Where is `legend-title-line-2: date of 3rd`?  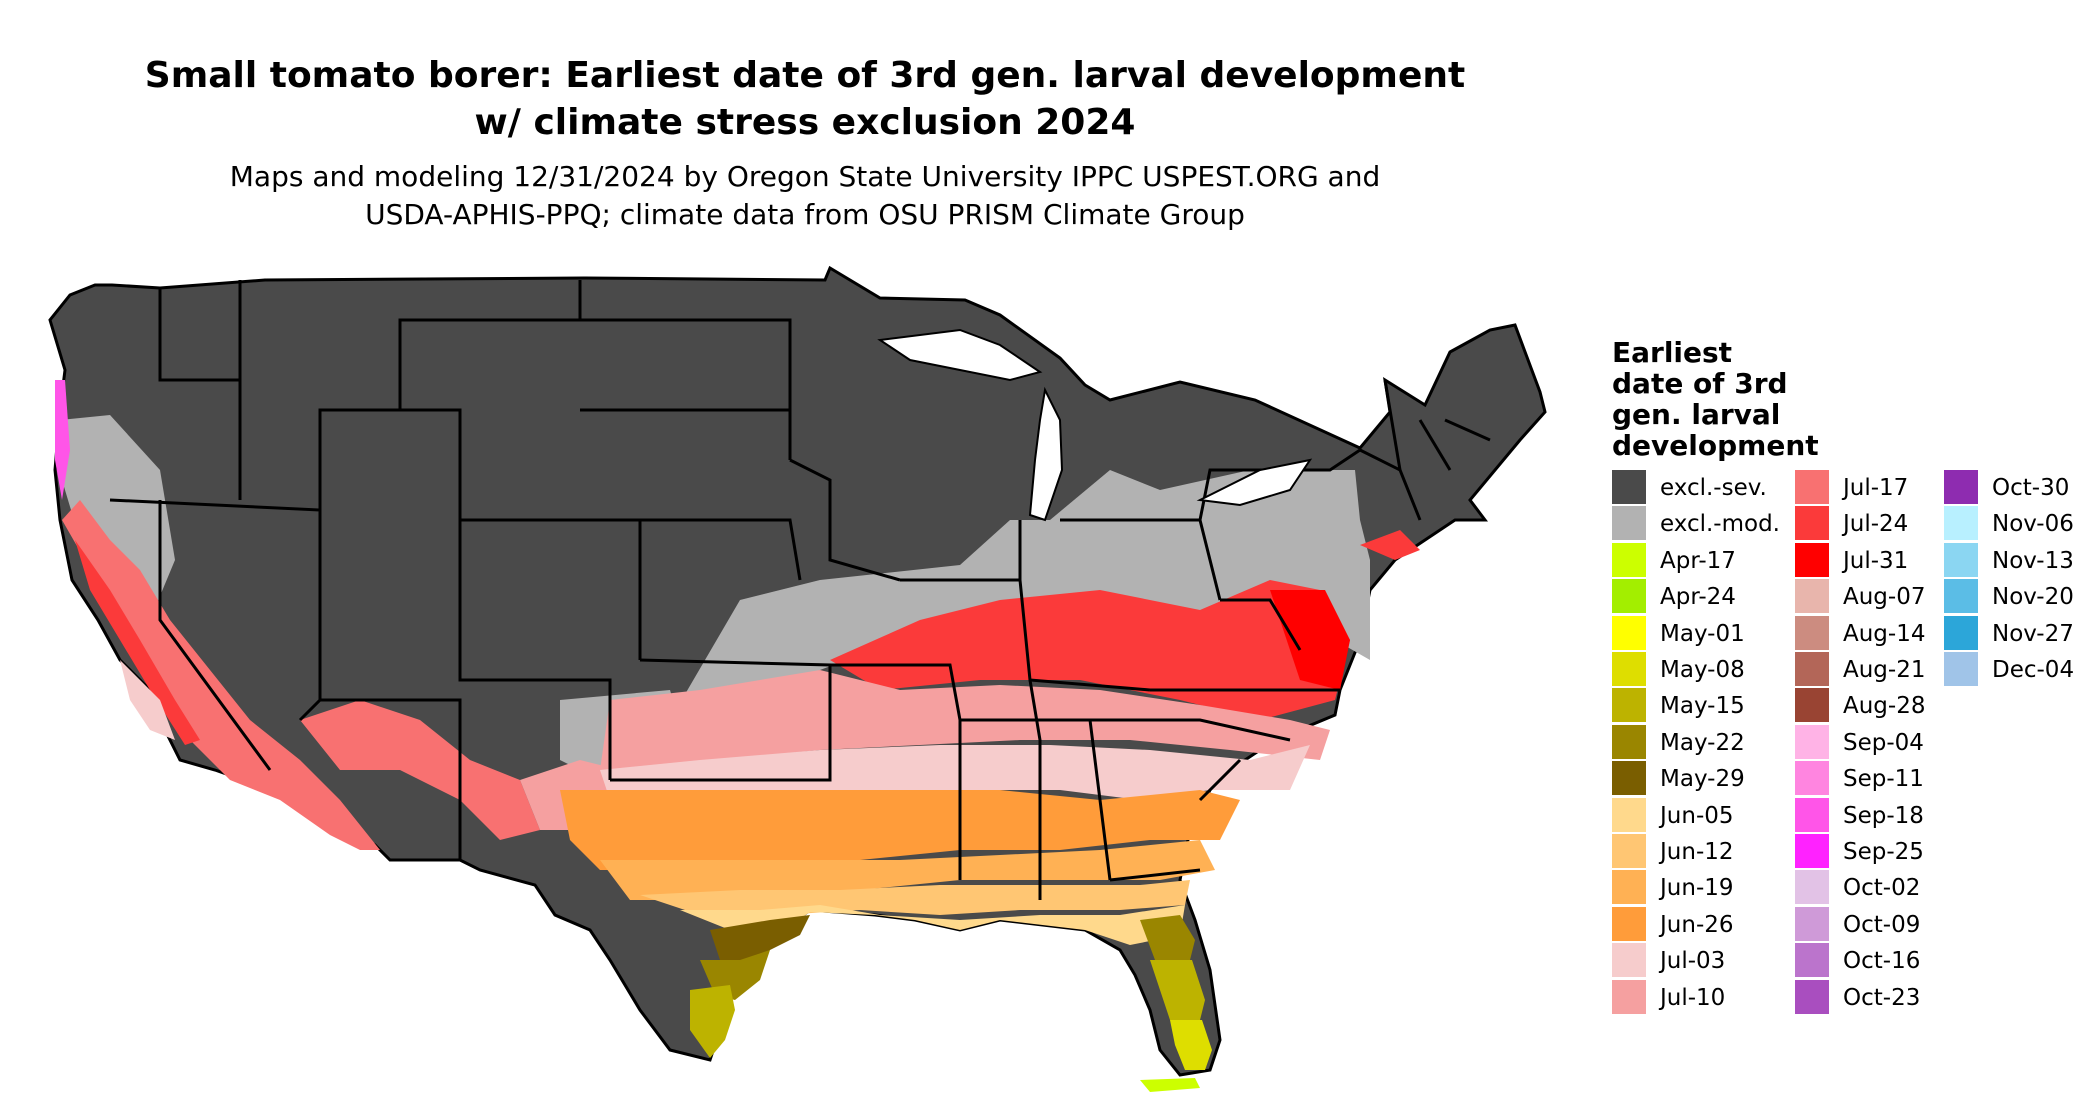
legend-title-line-2: date of 3rd is located at coordinates (1700, 383).